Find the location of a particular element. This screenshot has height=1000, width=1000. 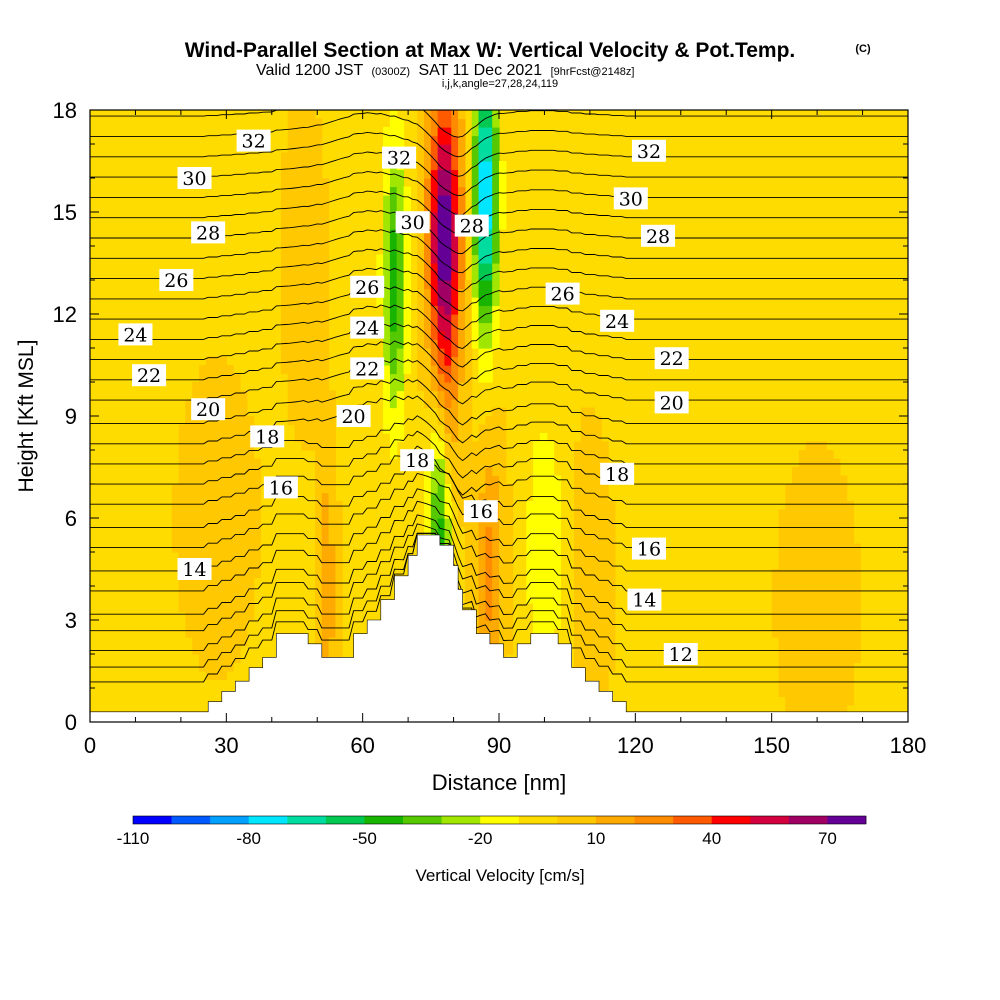

contour-label: 24 is located at coordinates (367, 328).